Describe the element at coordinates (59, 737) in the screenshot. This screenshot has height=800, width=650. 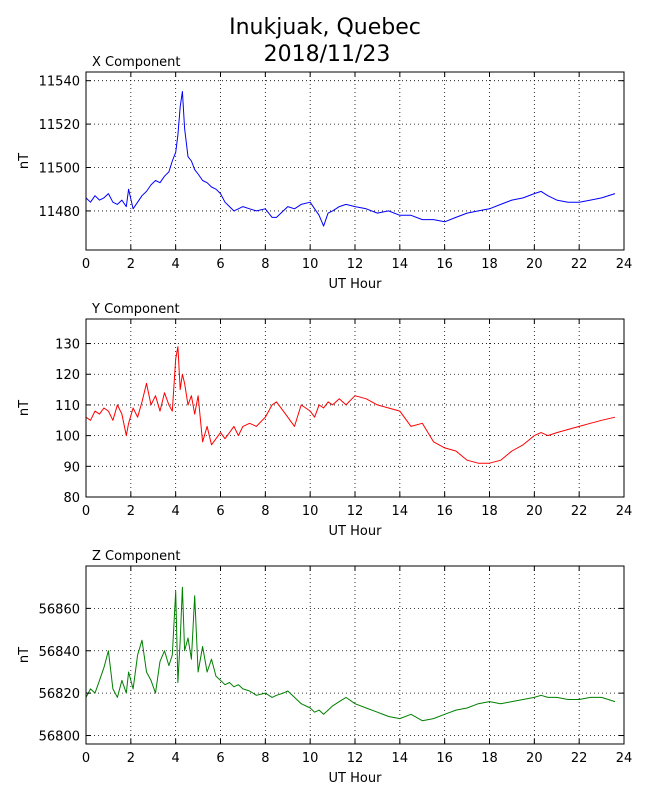
I see `y-tick-label: 56800` at that location.